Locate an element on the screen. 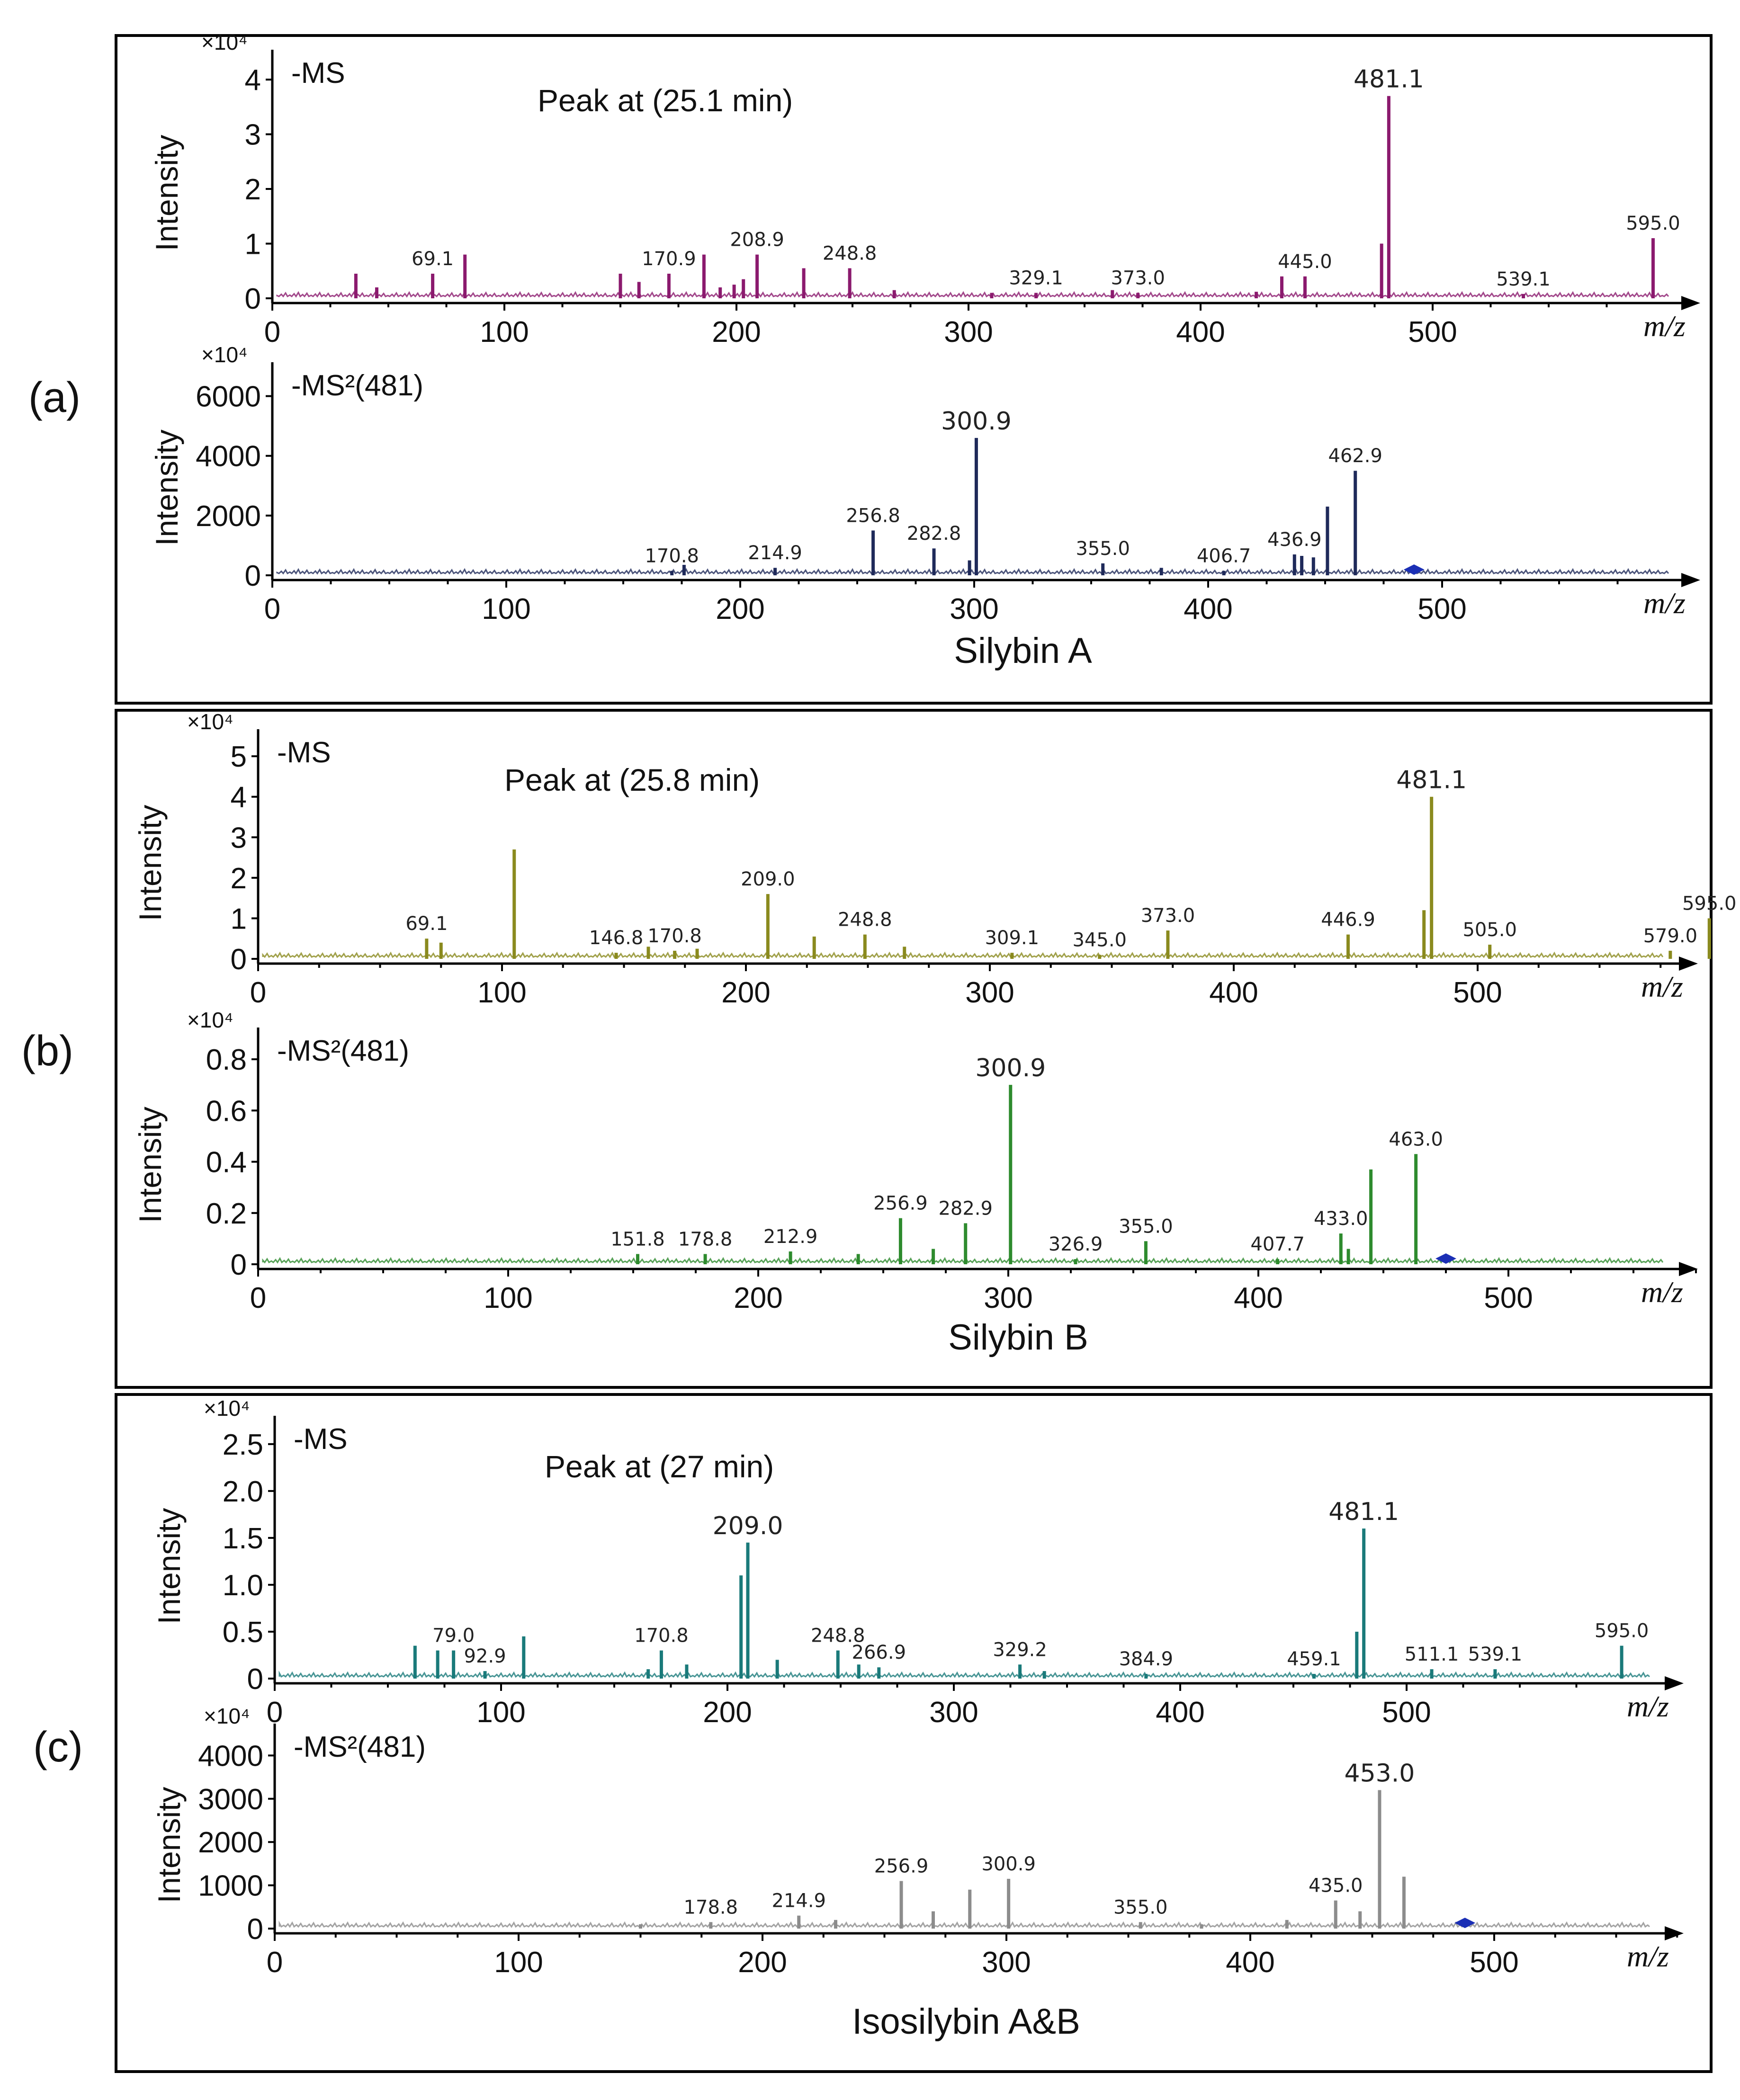 This screenshot has width=1740, height=2100. peak-label: 282.9 is located at coordinates (966, 1208).